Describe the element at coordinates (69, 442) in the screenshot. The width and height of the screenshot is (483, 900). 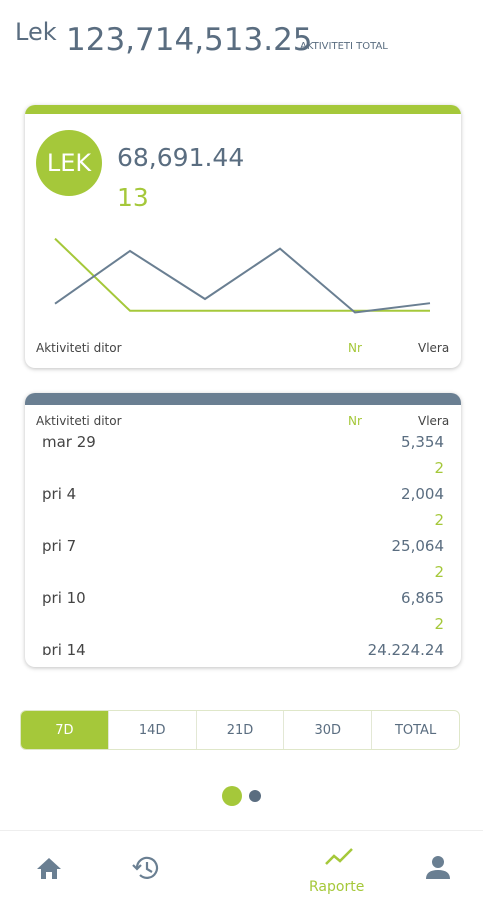
I see `row-date: mar 29` at that location.